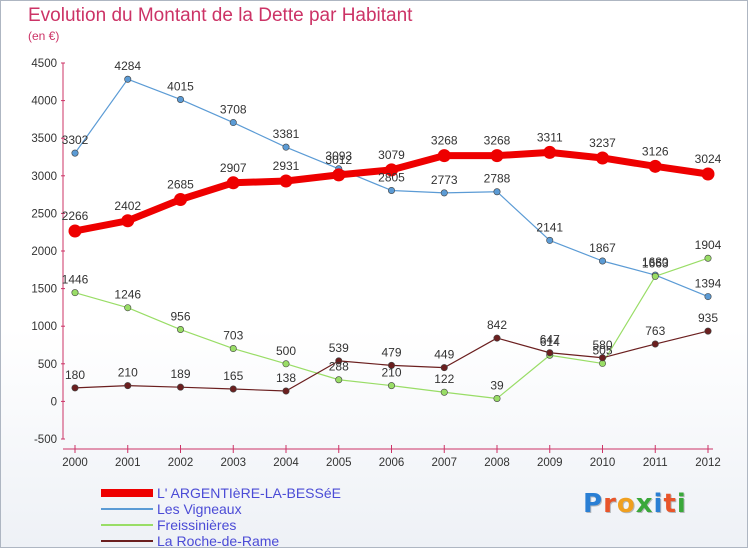  I want to click on x-tick-label: 2006, so click(392, 463).